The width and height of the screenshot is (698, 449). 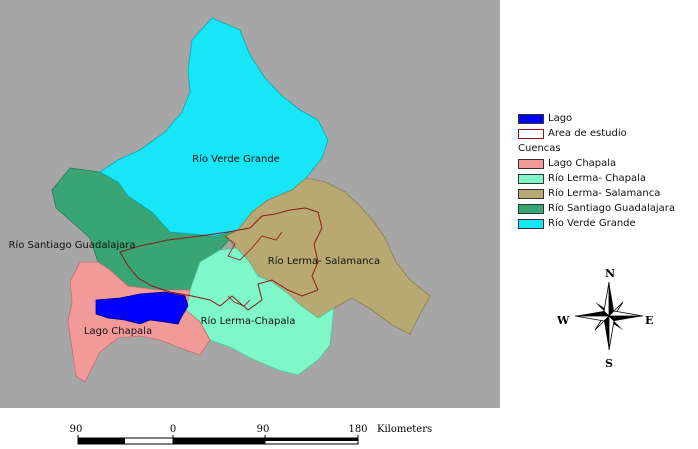 What do you see at coordinates (118, 331) in the screenshot?
I see `label-lago-chapala: Lago Chapala` at bounding box center [118, 331].